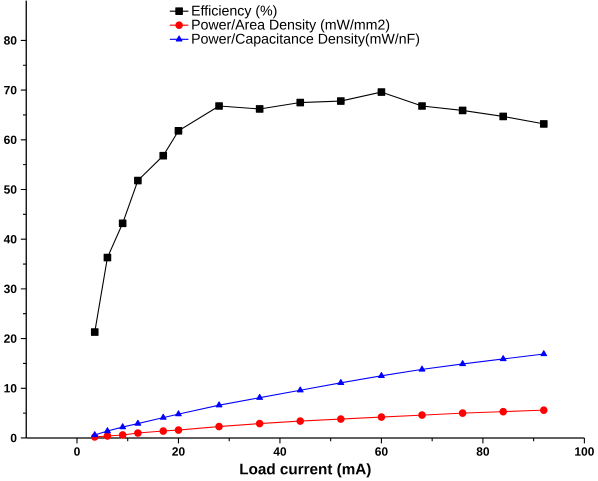 Image resolution: width=598 pixels, height=481 pixels. I want to click on x-tick-label: 40, so click(279, 451).